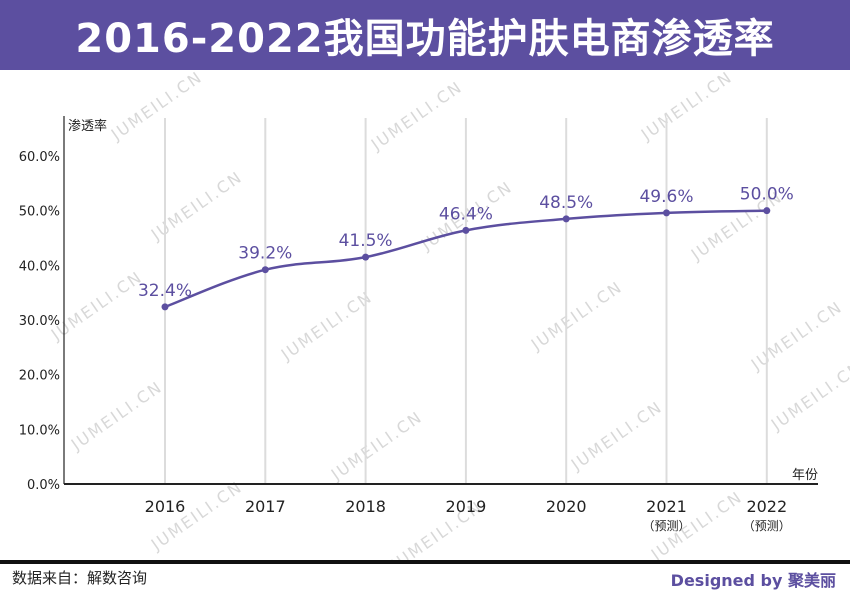  I want to click on x-tick-label: 2017, so click(265, 506).